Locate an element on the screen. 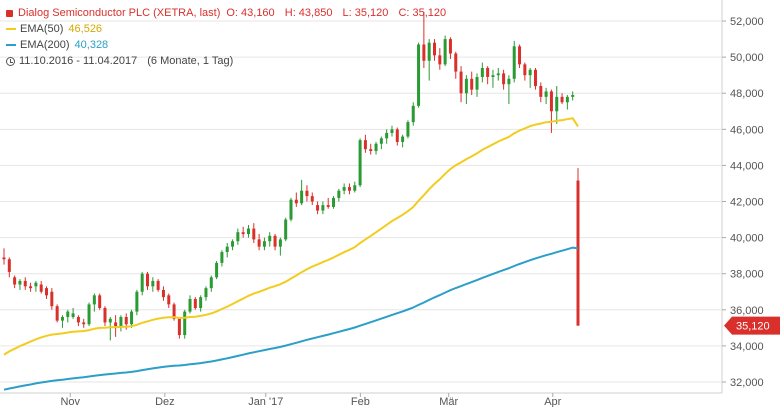 Image resolution: width=780 pixels, height=407 pixels. x-tick-label: Nov is located at coordinates (70, 401).